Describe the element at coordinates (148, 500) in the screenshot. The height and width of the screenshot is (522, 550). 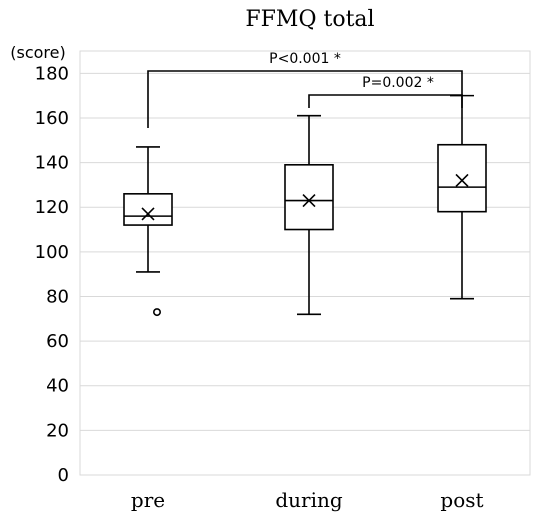
I see `x-tick-label-pre: pre` at that location.